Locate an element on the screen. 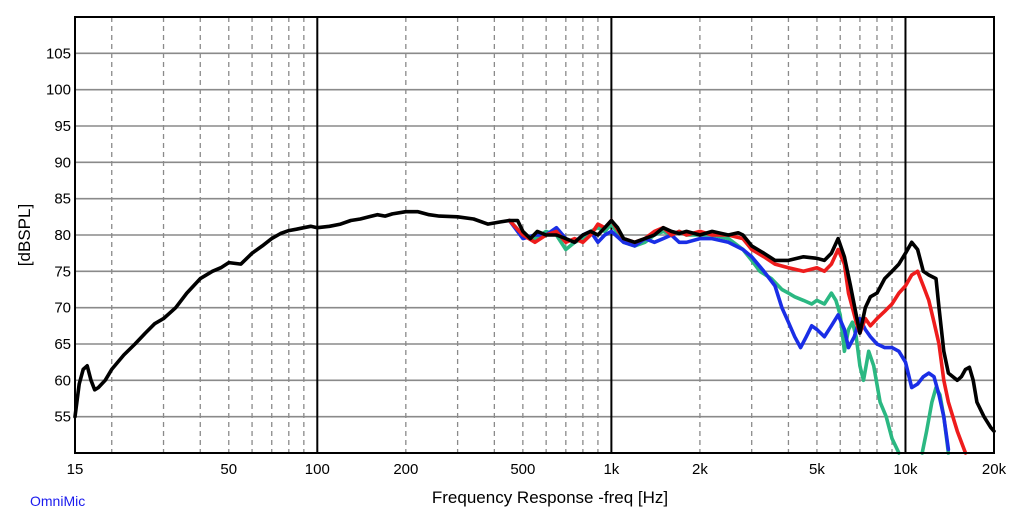  x-tick-label: 5k is located at coordinates (817, 469).